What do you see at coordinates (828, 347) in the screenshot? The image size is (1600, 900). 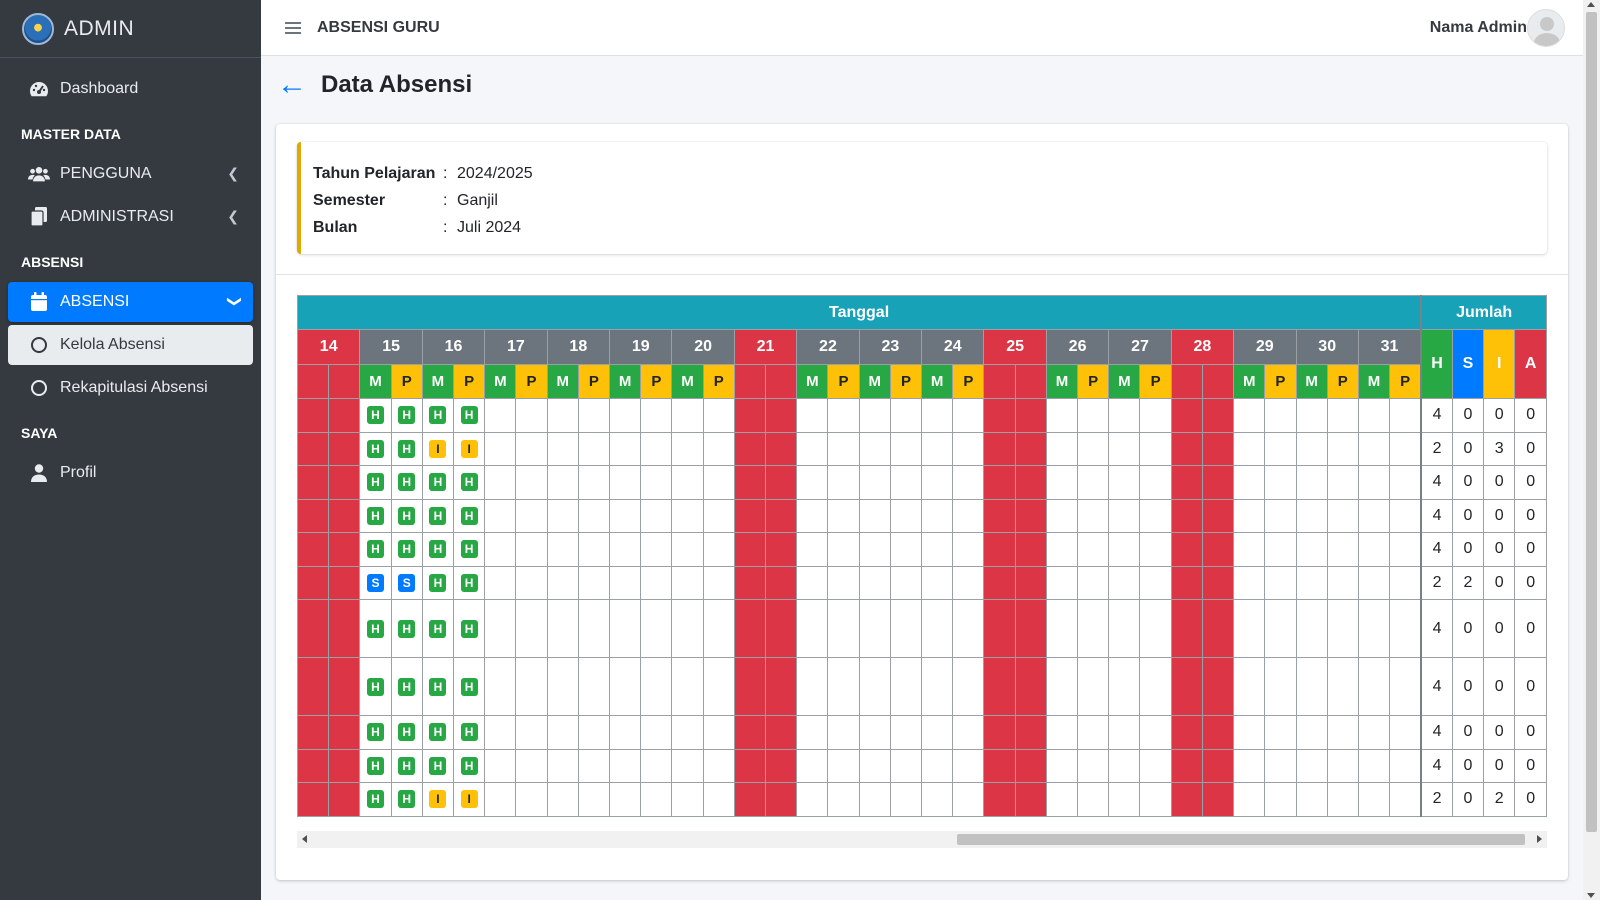 I see `day-header: 22` at bounding box center [828, 347].